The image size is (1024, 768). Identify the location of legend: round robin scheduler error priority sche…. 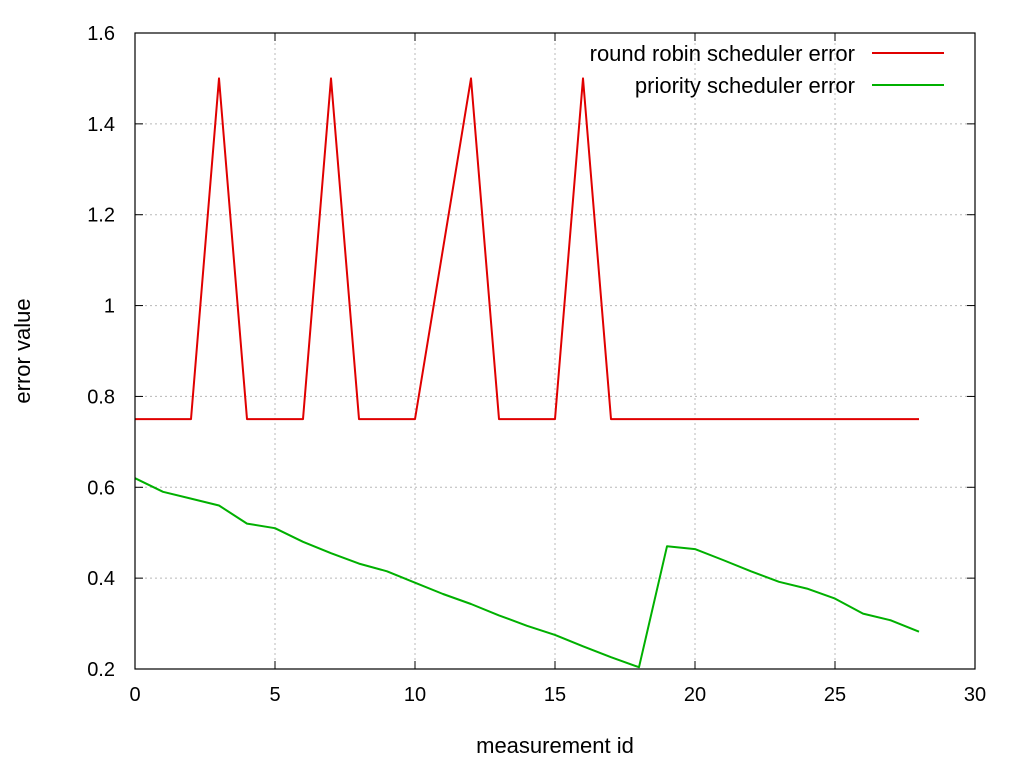
(767, 69).